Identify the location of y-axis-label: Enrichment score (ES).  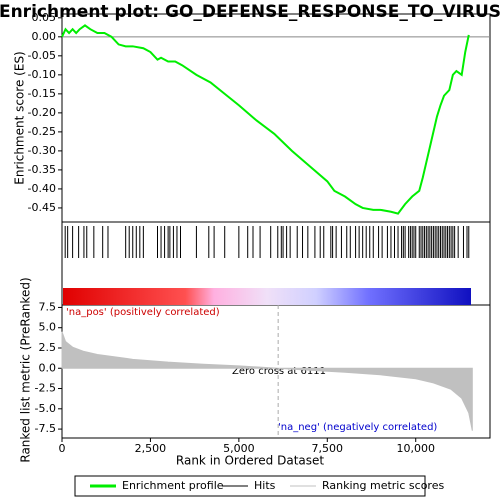
(20, 117).